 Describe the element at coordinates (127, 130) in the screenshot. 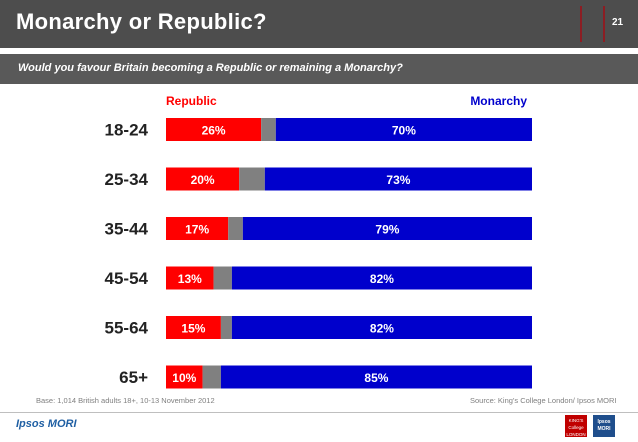

I see `category-label: 18-24` at that location.